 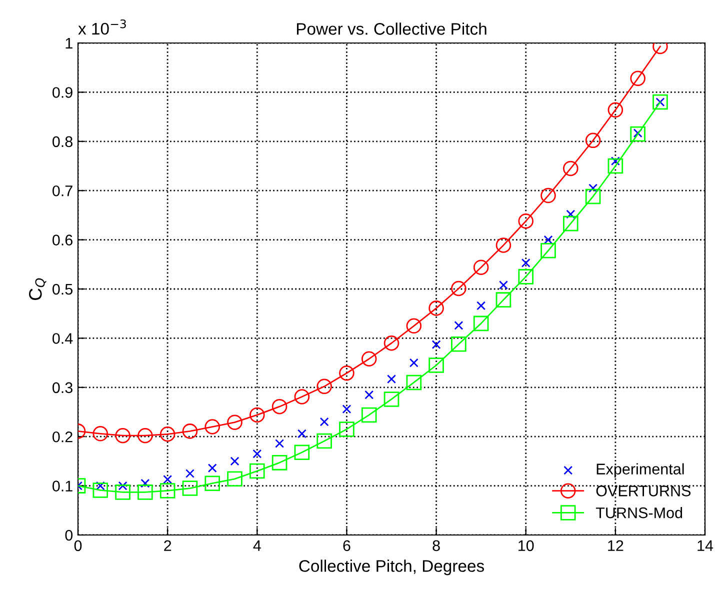 I want to click on legend-label: Experimental, so click(x=640, y=470).